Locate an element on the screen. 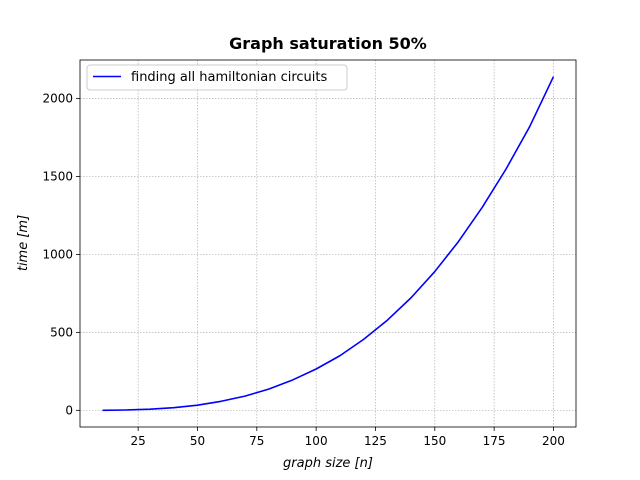 The image size is (640, 480). y-axis: 0 500 1000 1500 2000 is located at coordinates (61, 254).